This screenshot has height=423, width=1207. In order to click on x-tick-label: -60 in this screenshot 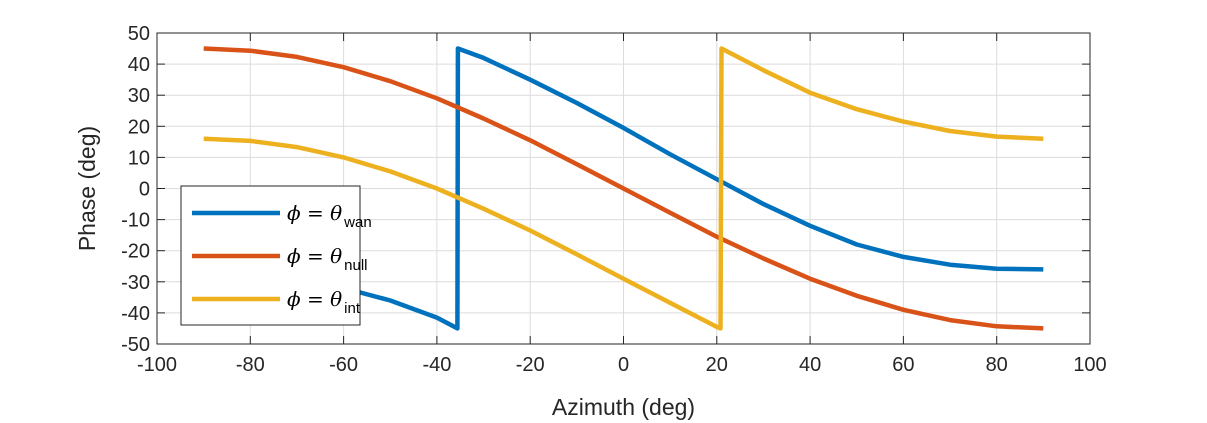, I will do `click(343, 365)`.